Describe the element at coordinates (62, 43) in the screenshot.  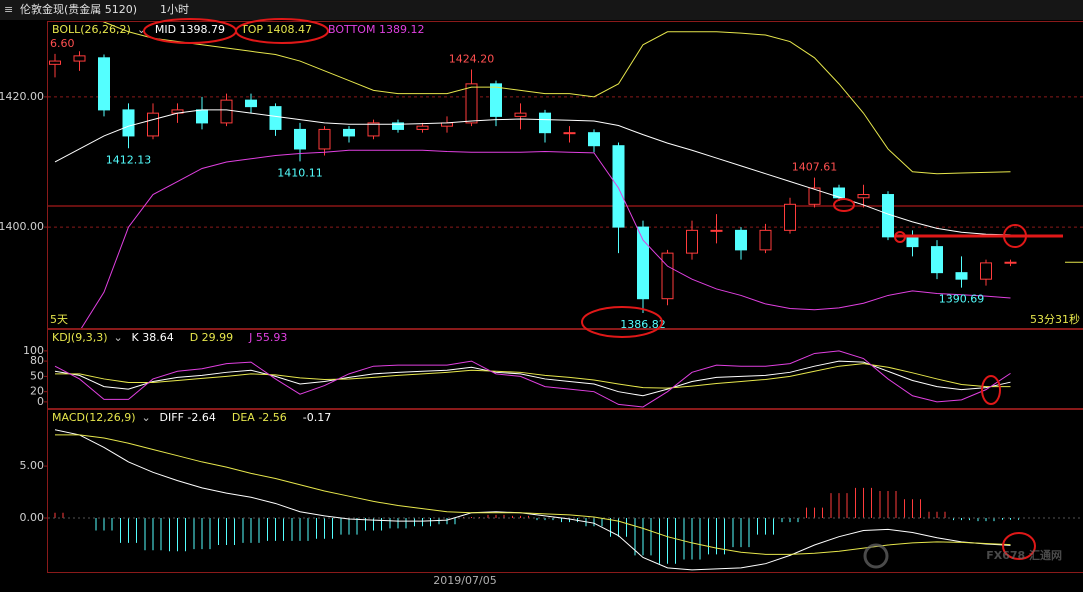
I see `corner-text: 6.60` at that location.